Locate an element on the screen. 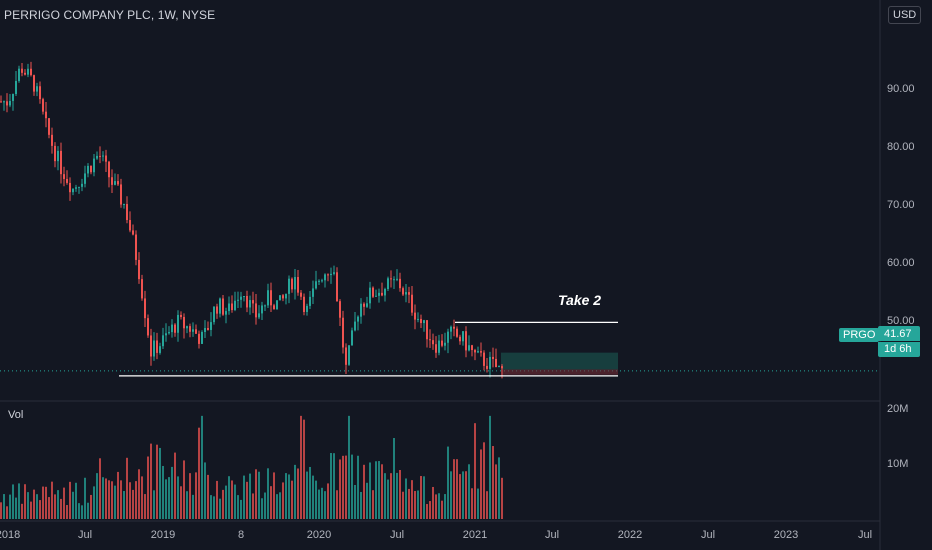 The image size is (932, 550). time-tick-label: 2021 is located at coordinates (475, 535).